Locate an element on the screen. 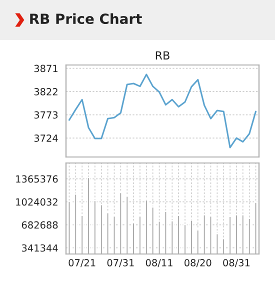 The height and width of the screenshot is (288, 275). x-tick-label: 08/20 is located at coordinates (198, 263).